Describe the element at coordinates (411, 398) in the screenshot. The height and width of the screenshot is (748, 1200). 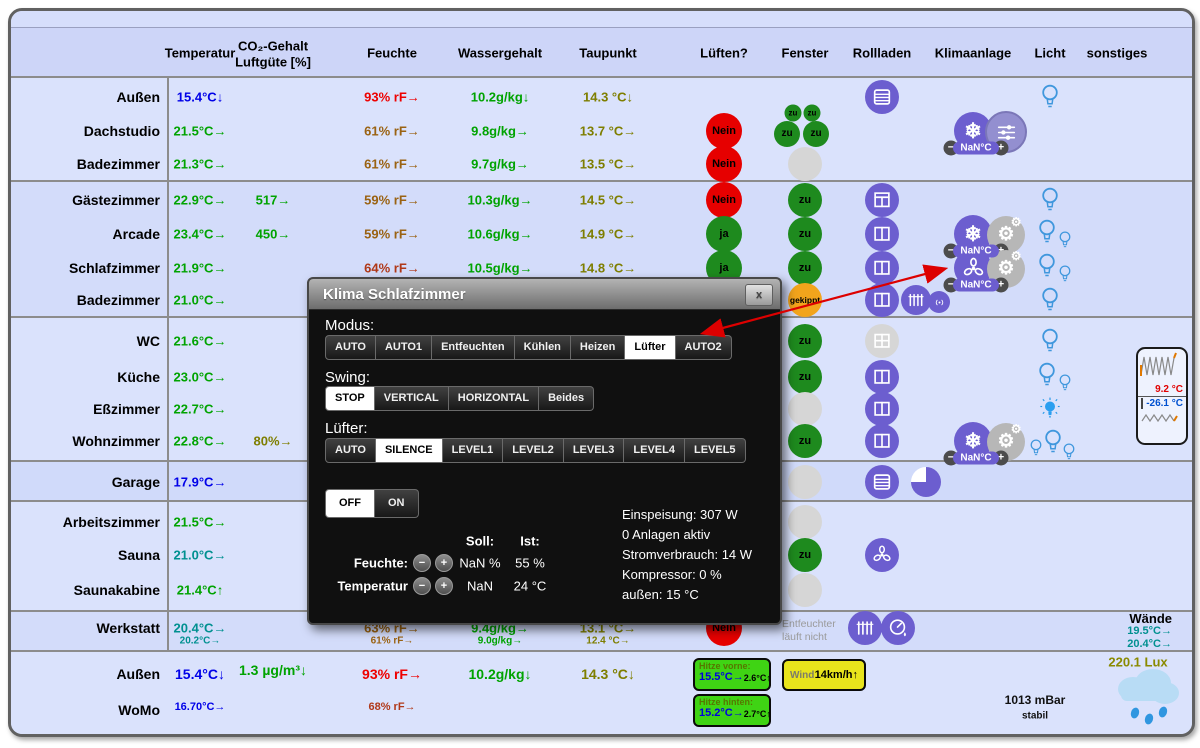
I see `swing-button-vertical: VERTICAL` at that location.